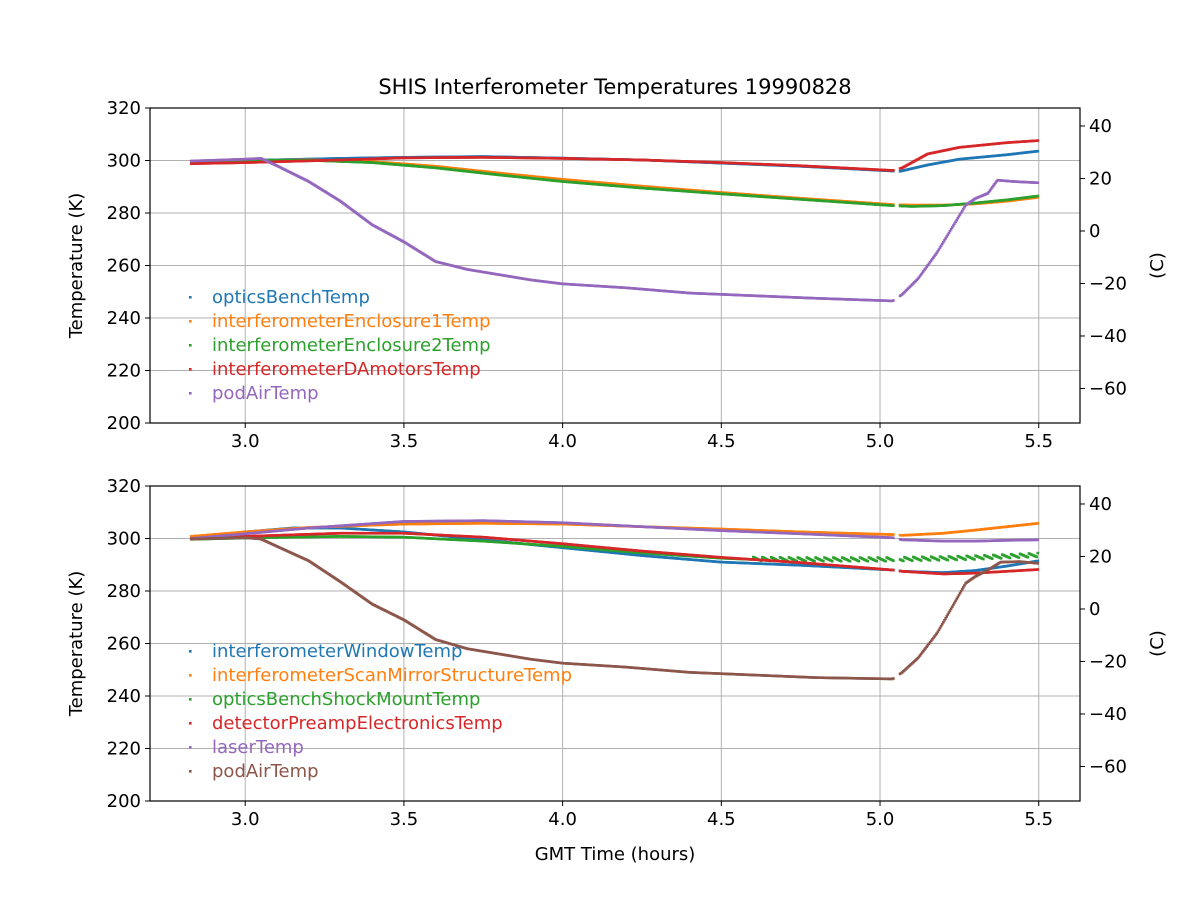  I want to click on right-y-axis-label: (C), so click(1157, 265).